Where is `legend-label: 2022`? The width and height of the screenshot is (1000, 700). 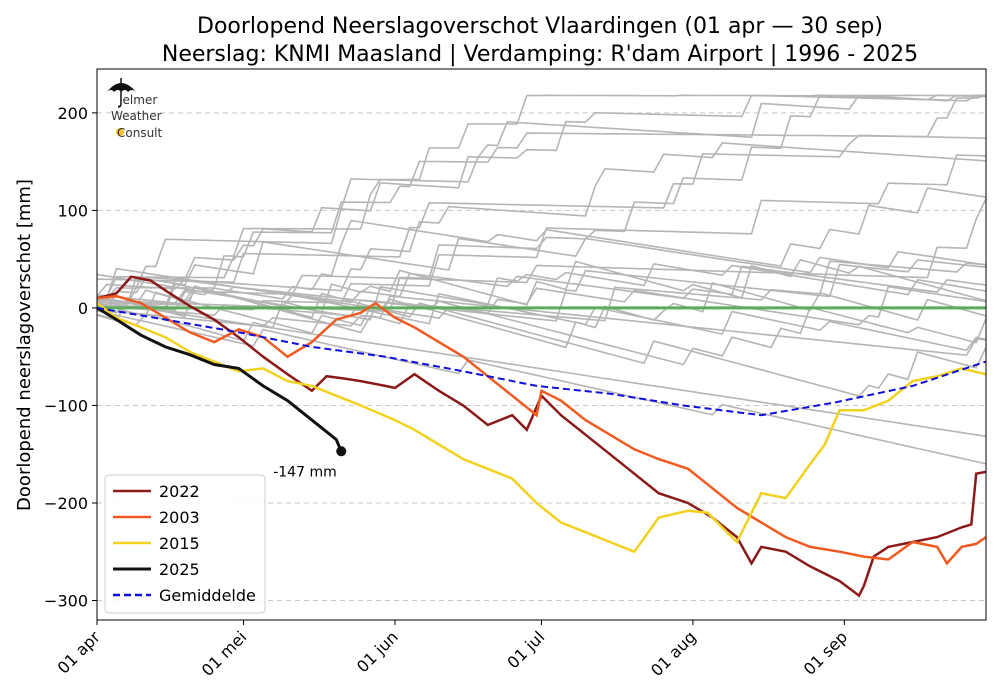
legend-label: 2022 is located at coordinates (179, 491).